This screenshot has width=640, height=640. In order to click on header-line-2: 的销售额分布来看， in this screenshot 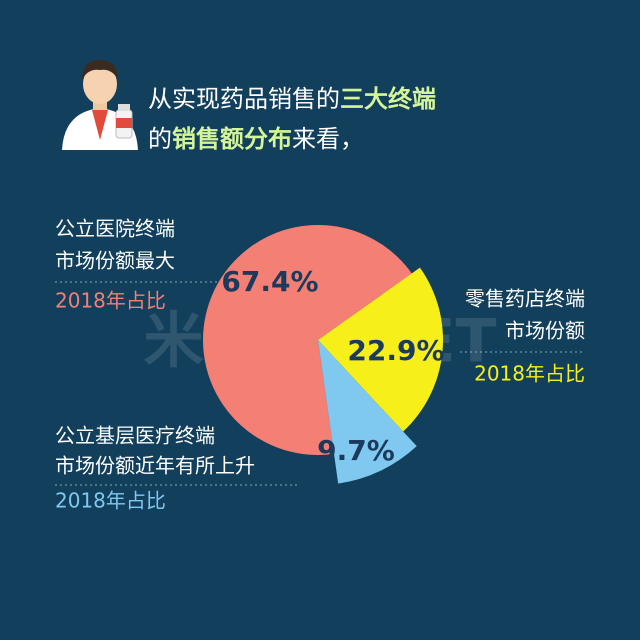, I will do `click(256, 139)`.